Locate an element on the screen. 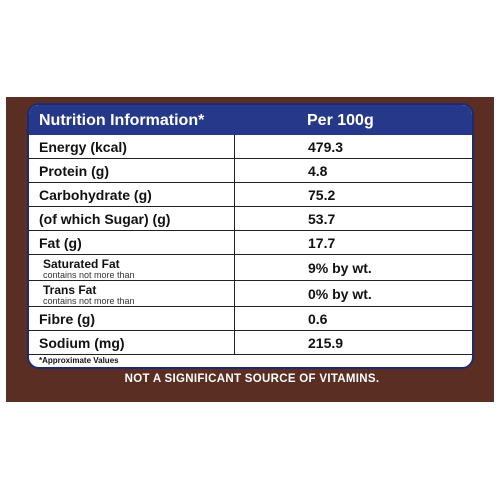 The height and width of the screenshot is (500, 500). nutrient-name: Energy (kcal) is located at coordinates (83, 147).